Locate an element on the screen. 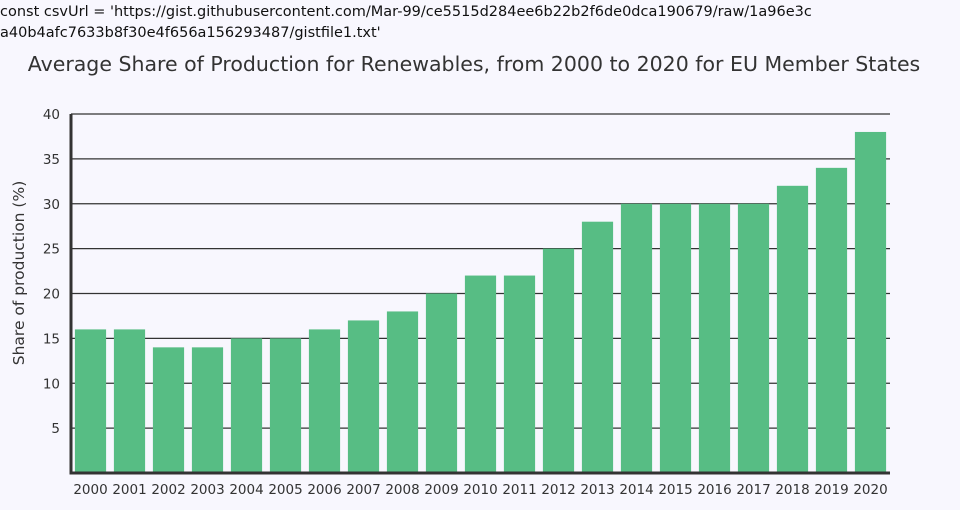 This screenshot has width=960, height=510. bar-2018 is located at coordinates (792, 329).